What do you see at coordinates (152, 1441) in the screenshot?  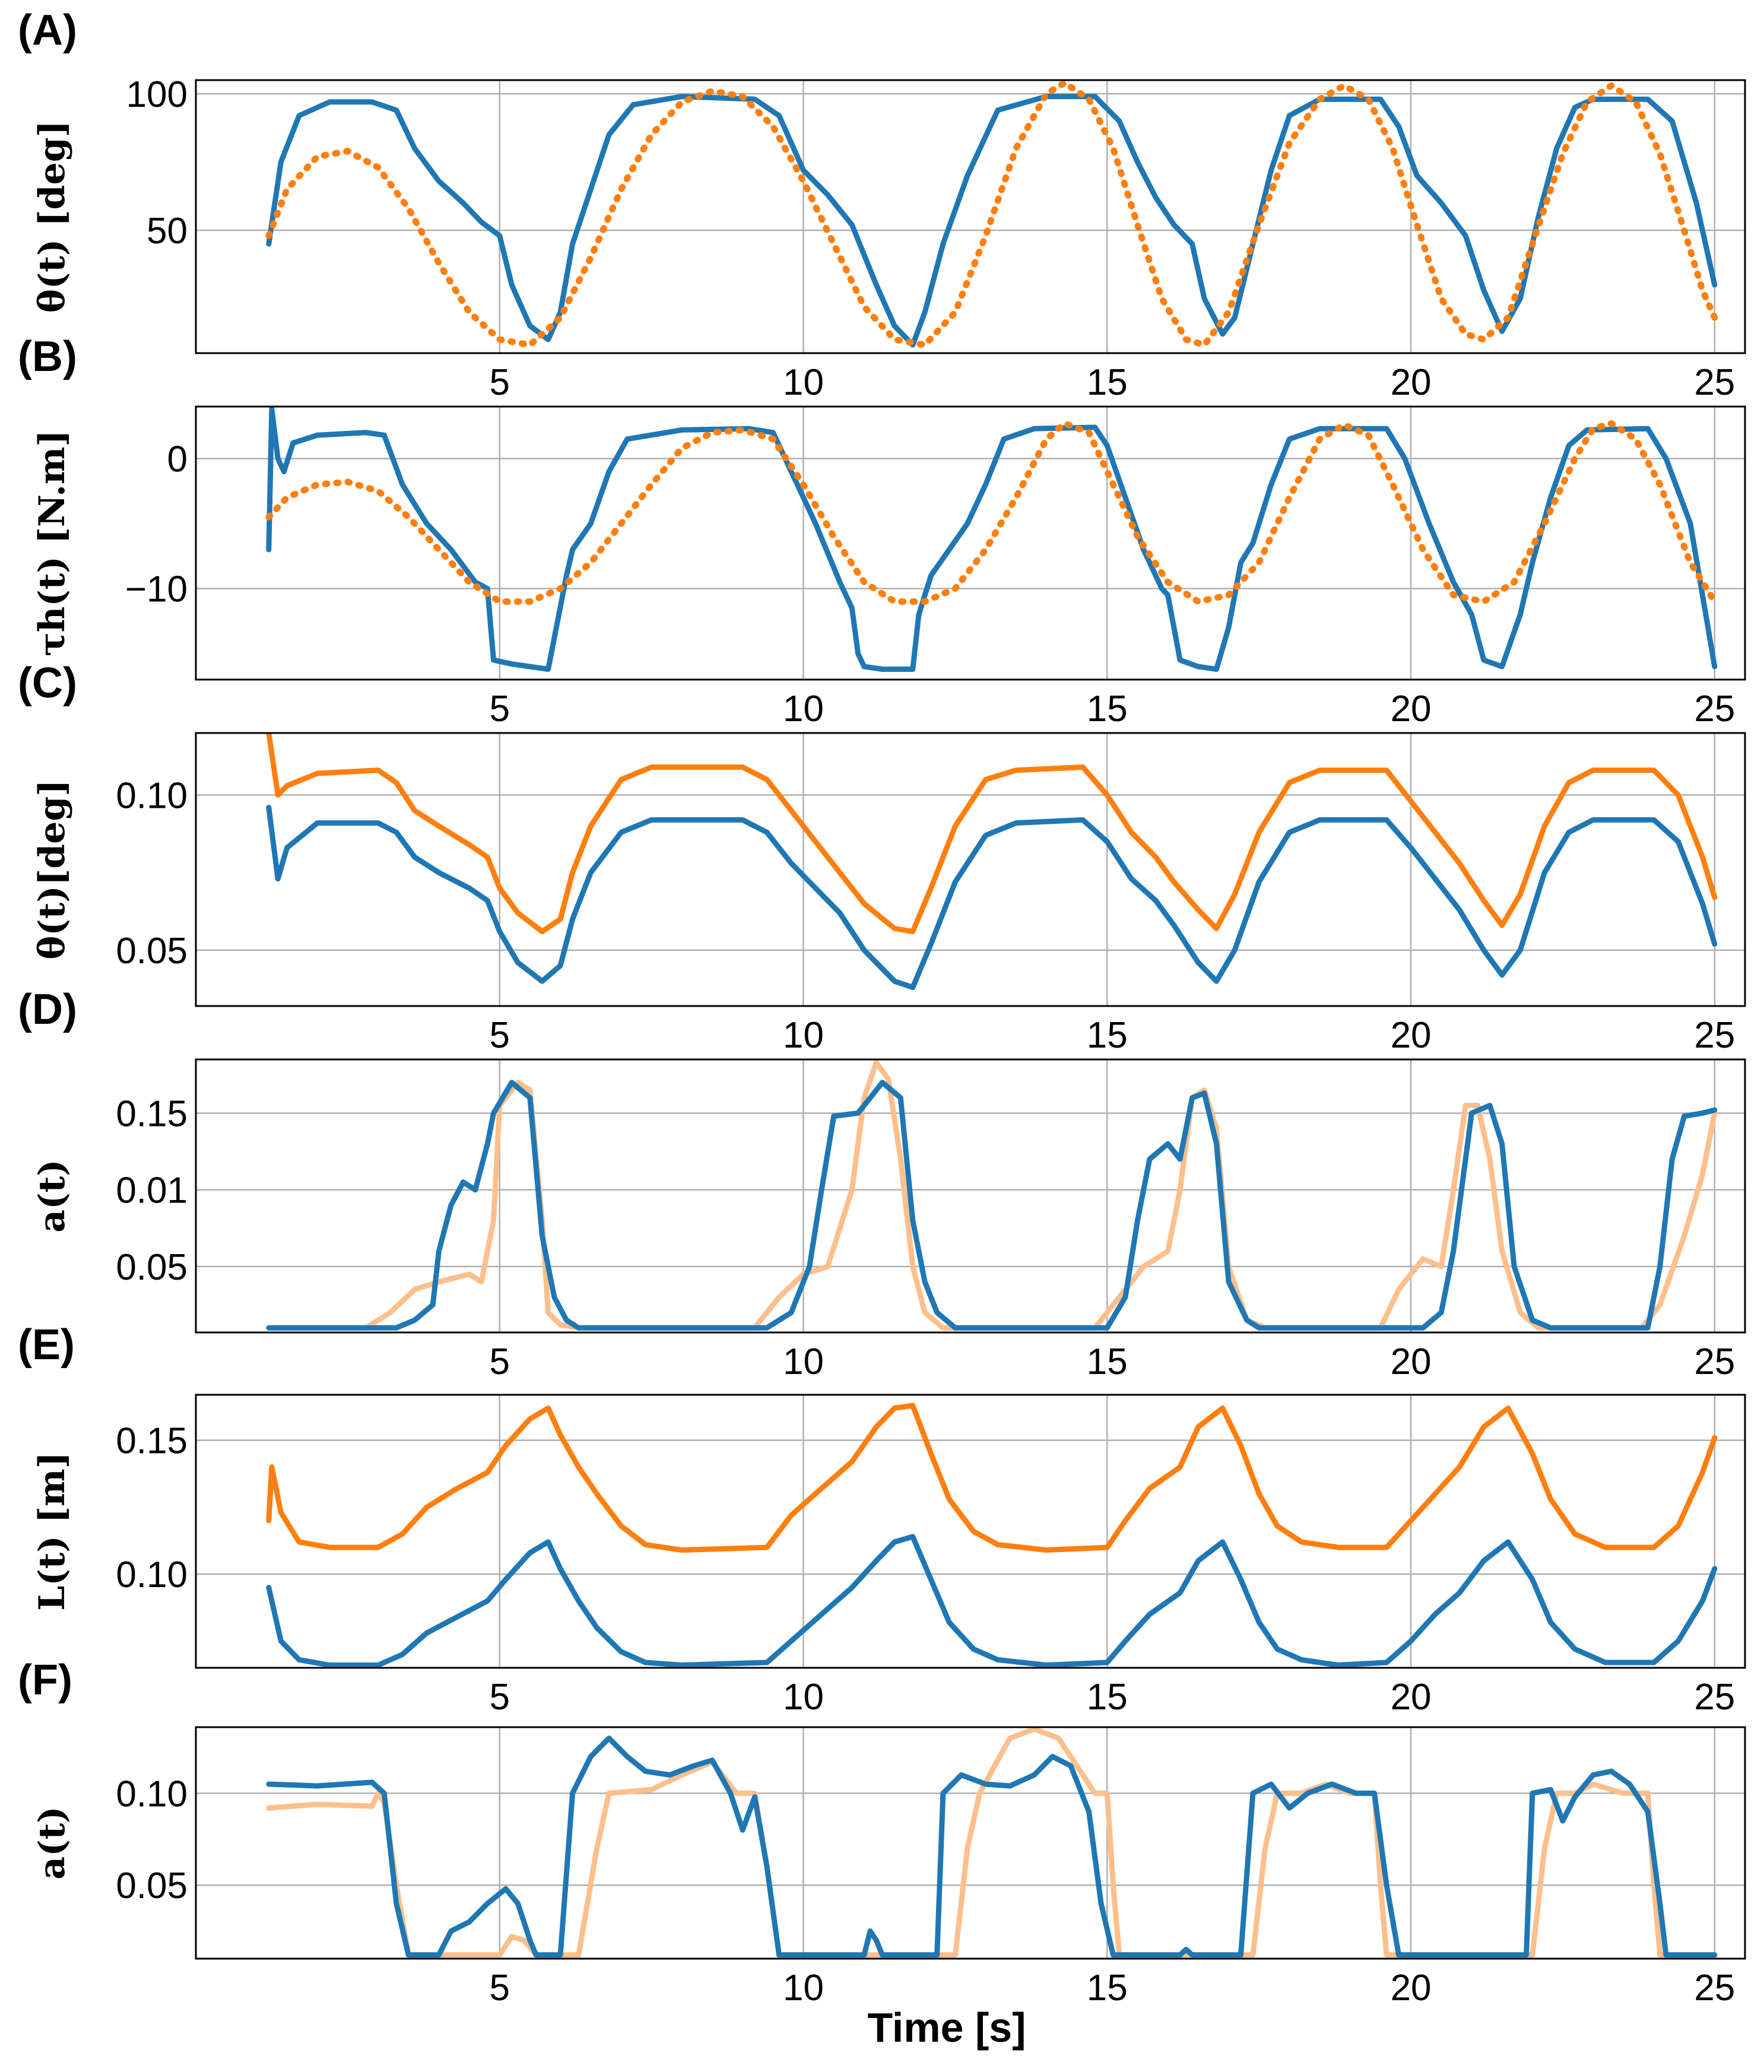 I see `panel-e-ytick-1: 0.15` at bounding box center [152, 1441].